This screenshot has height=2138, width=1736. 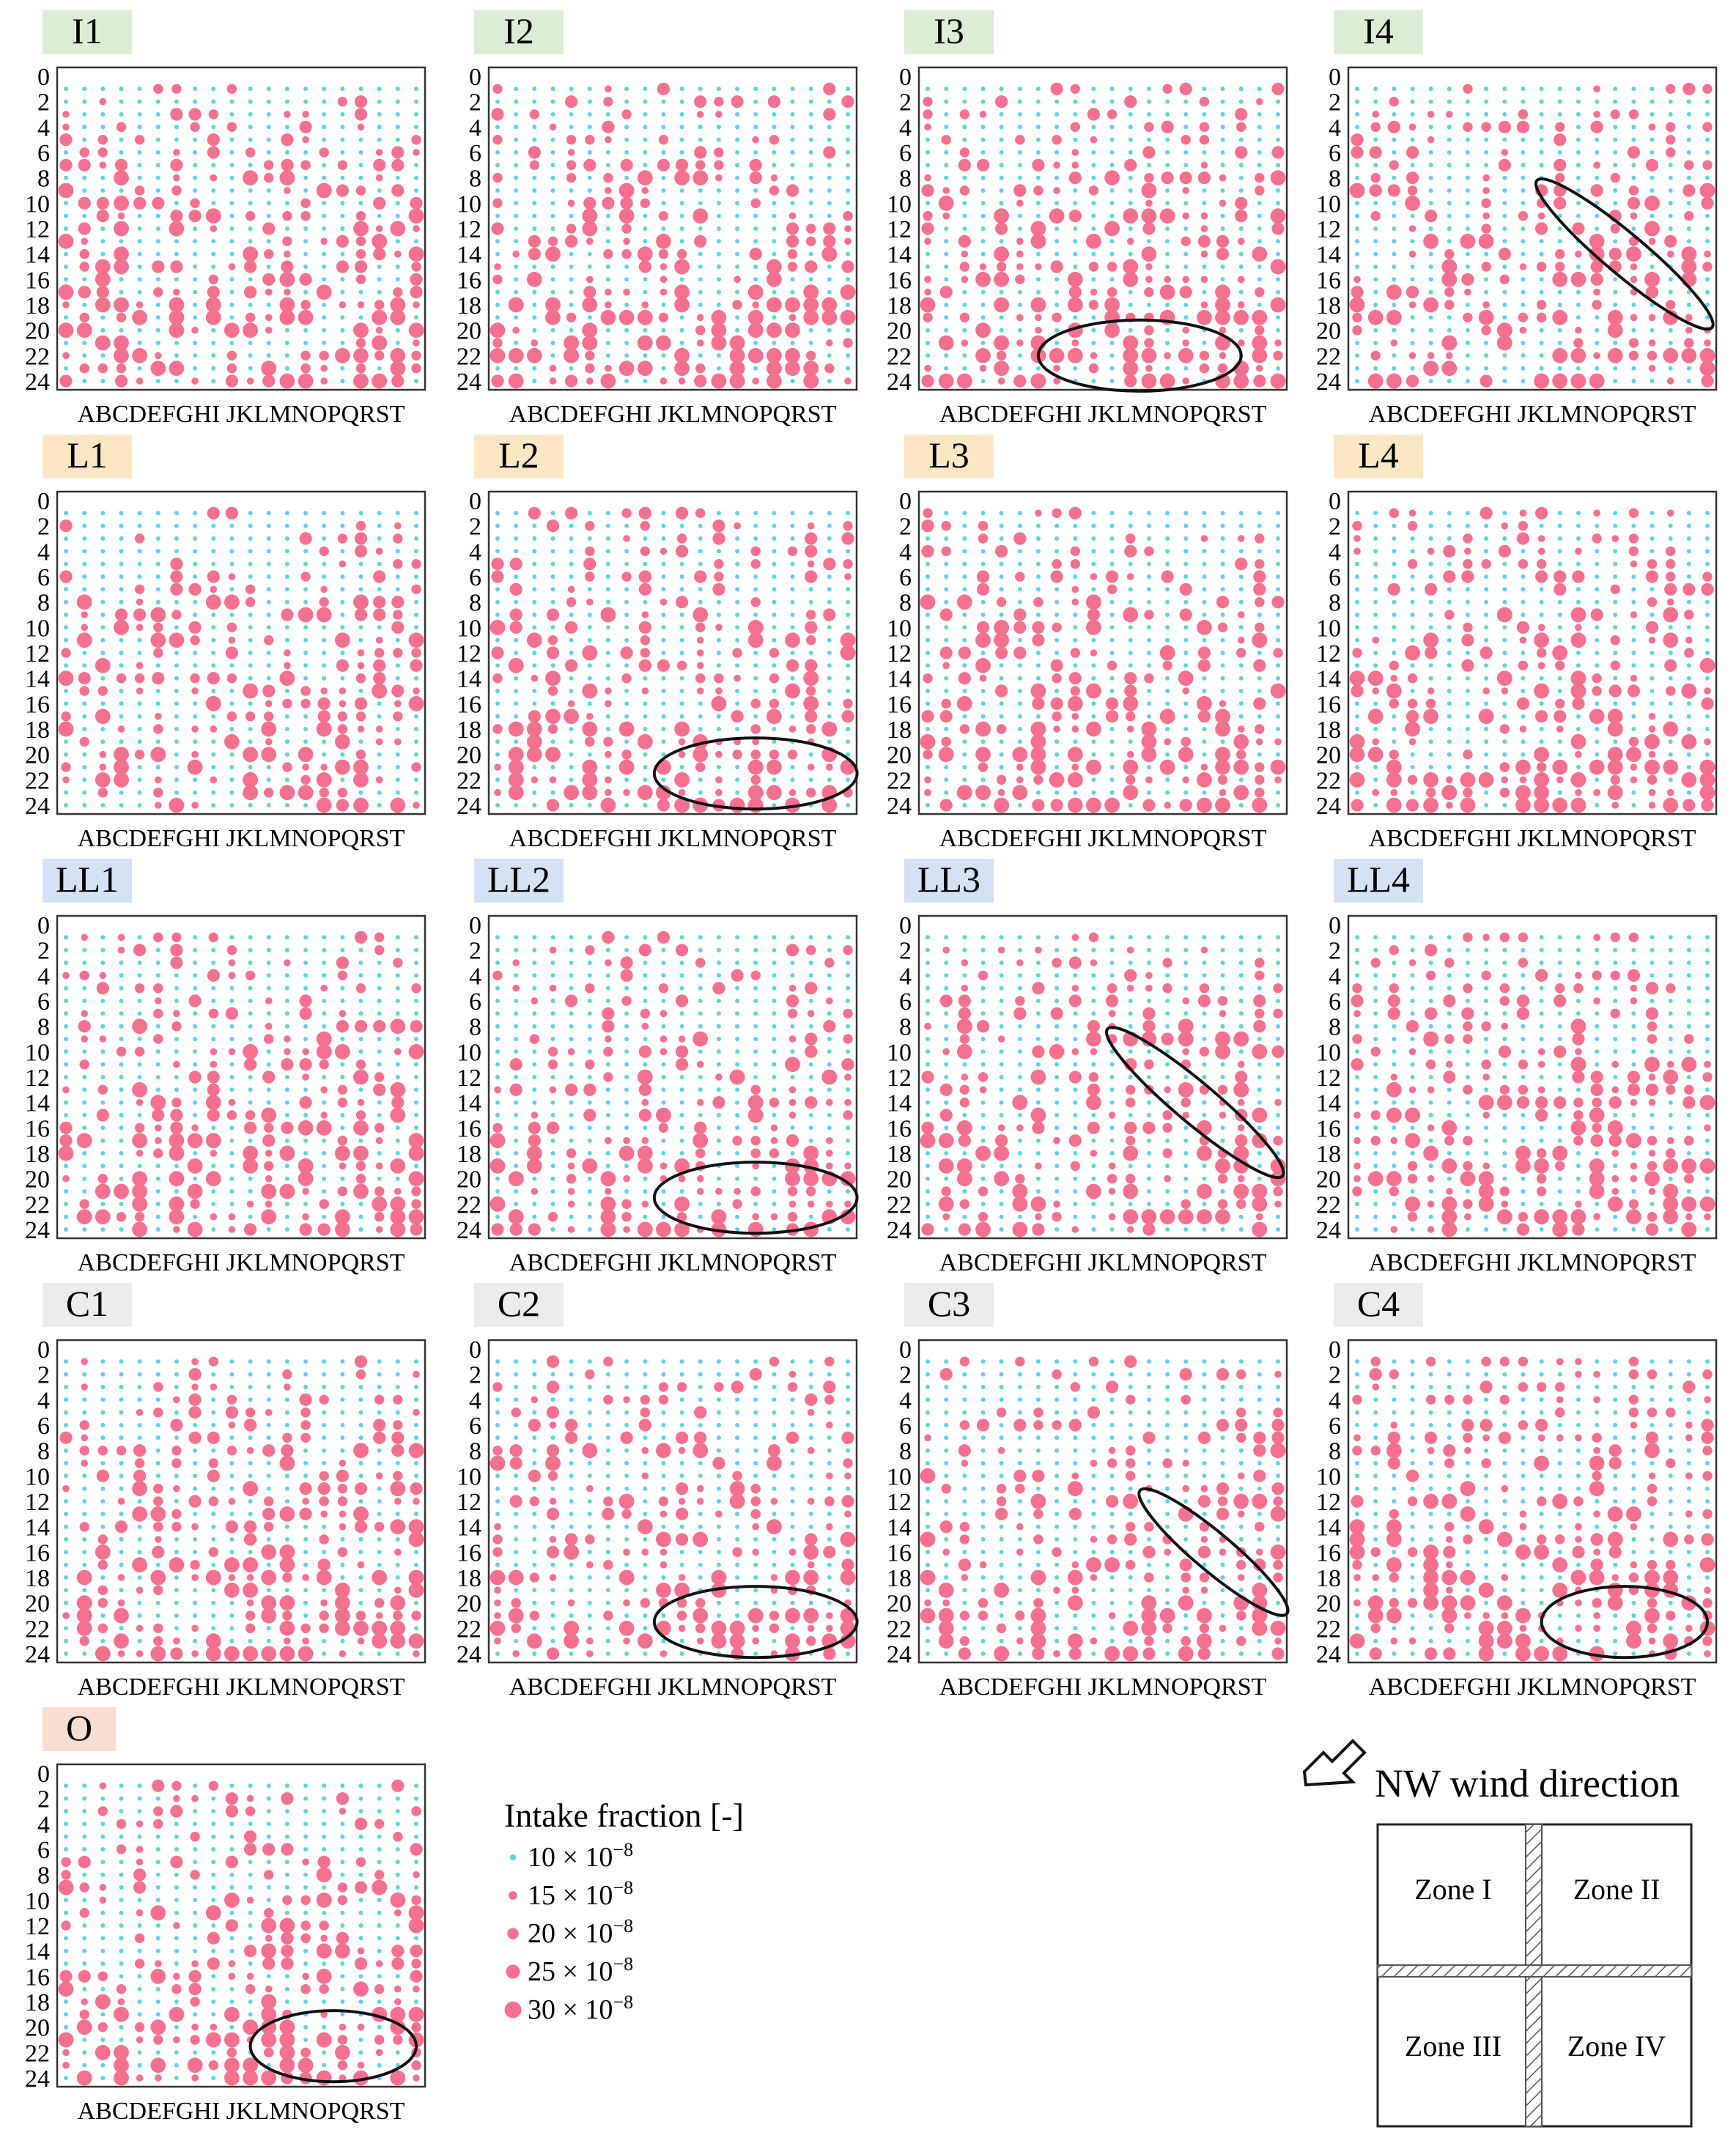 What do you see at coordinates (899, 679) in the screenshot?
I see `y-tick-label: 14` at bounding box center [899, 679].